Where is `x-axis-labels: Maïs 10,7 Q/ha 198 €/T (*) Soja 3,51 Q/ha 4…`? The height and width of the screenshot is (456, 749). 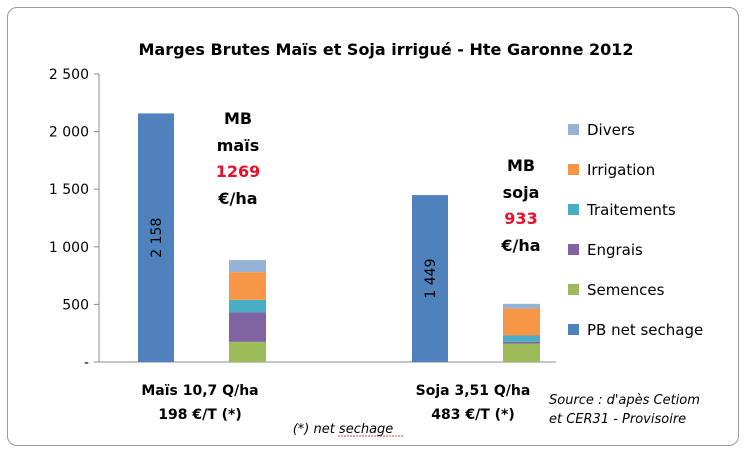 x-axis-labels: Maïs 10,7 Q/ha 198 €/T (*) Soja 3,51 Q/ha 4… is located at coordinates (335, 403).